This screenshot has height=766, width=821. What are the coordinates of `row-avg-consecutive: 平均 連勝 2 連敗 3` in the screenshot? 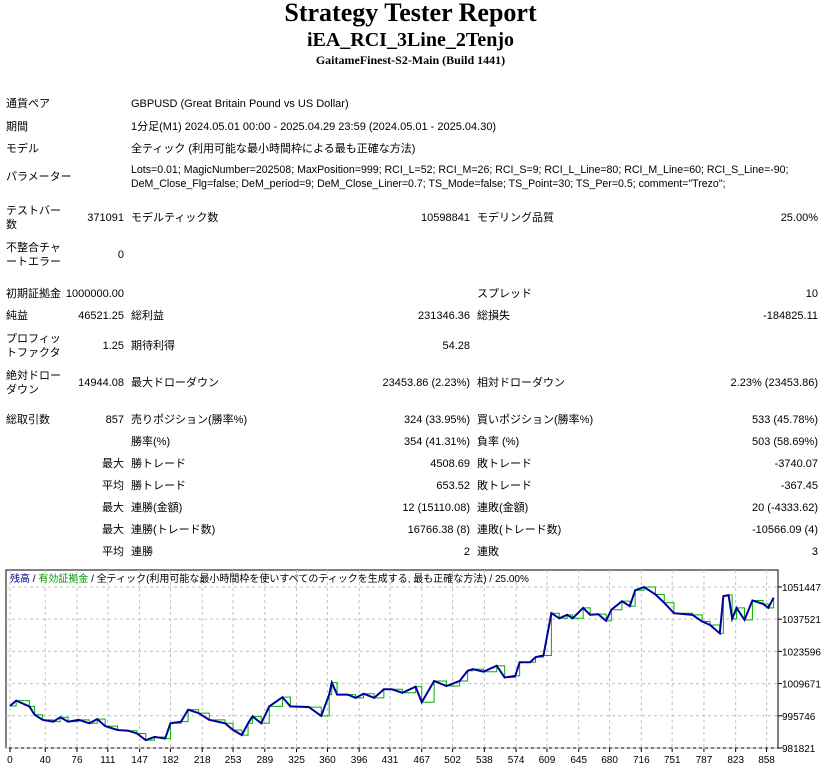 It's located at (410, 552).